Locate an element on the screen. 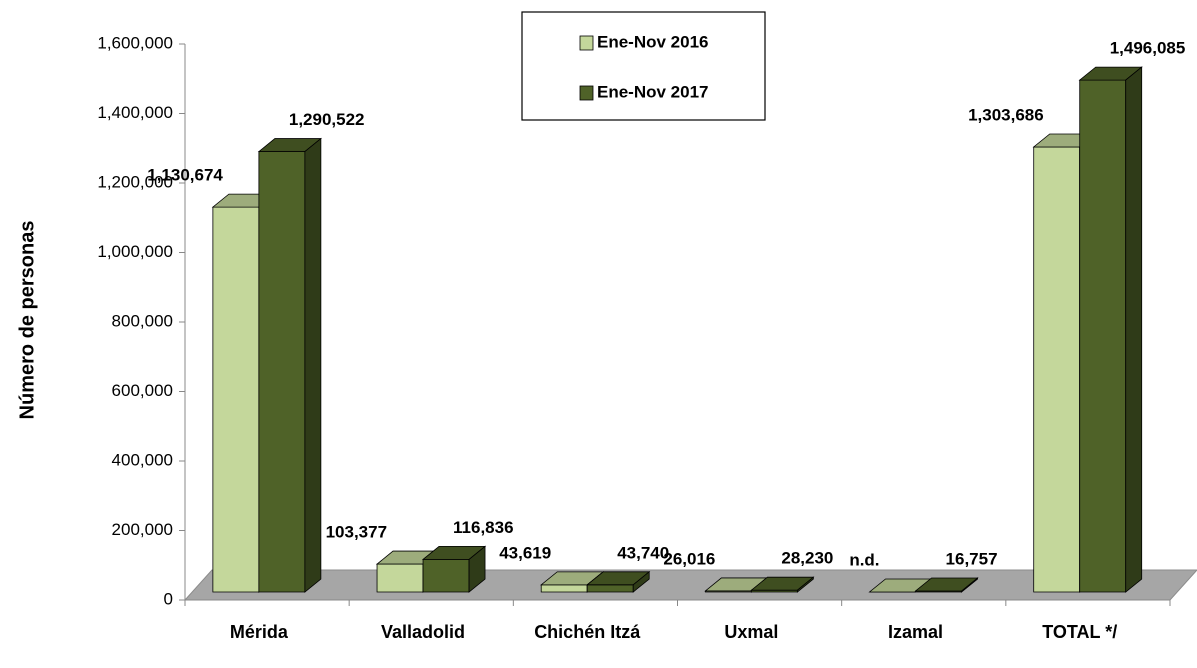  x-tick-label: Izamal is located at coordinates (916, 632).